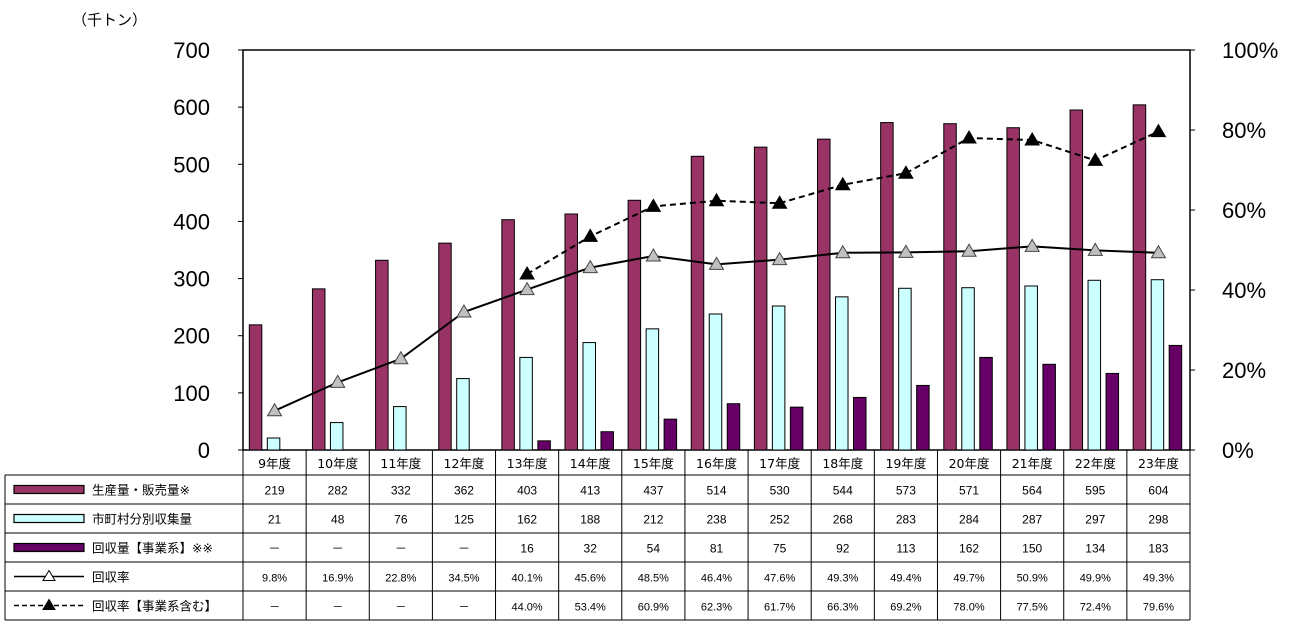  What do you see at coordinates (1095, 491) in the screenshot?
I see `table-cell: 595` at bounding box center [1095, 491].